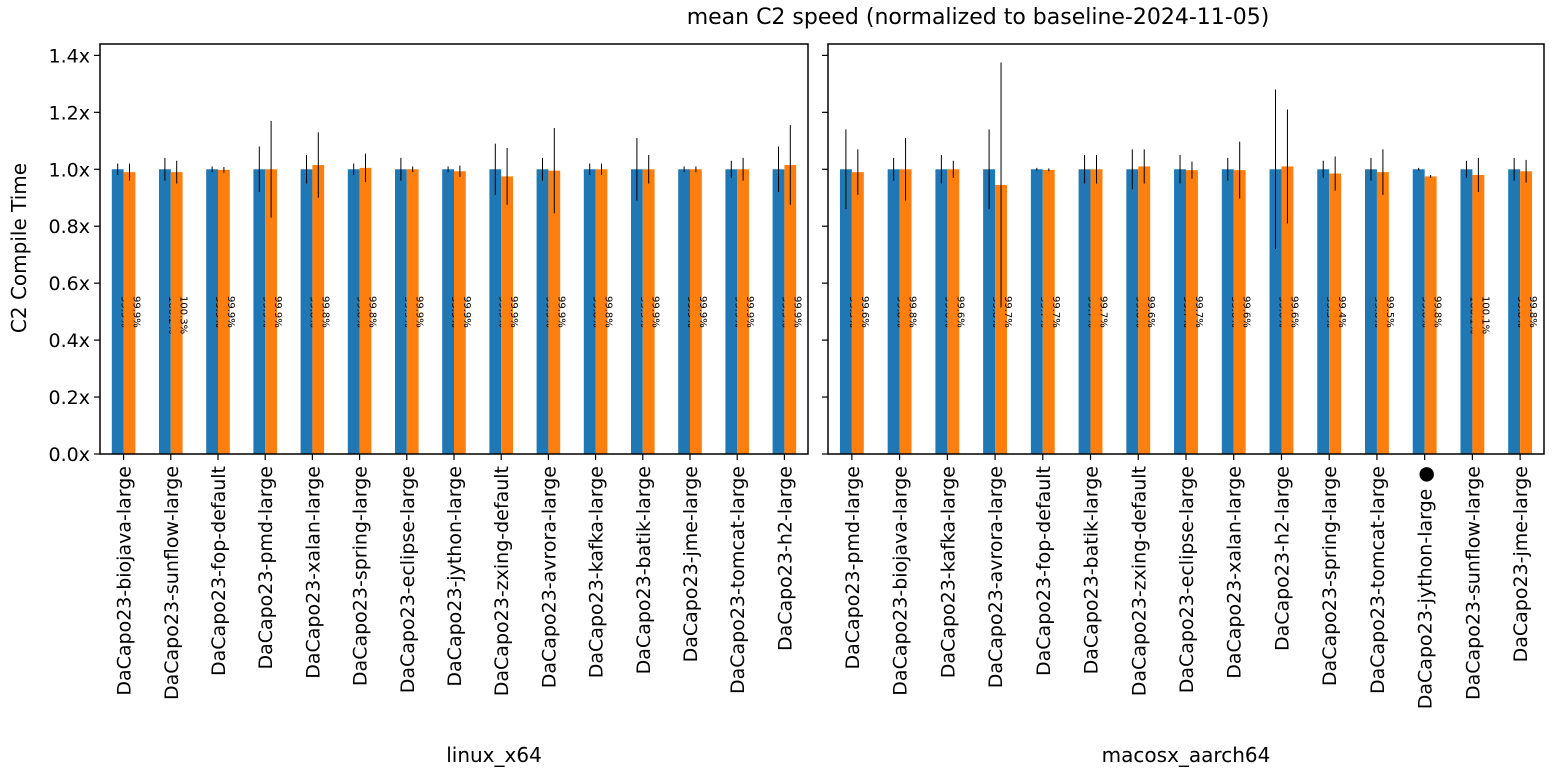  Describe the element at coordinates (1092, 570) in the screenshot. I see `x-tick-label: DaCapo23-batik-large` at that location.